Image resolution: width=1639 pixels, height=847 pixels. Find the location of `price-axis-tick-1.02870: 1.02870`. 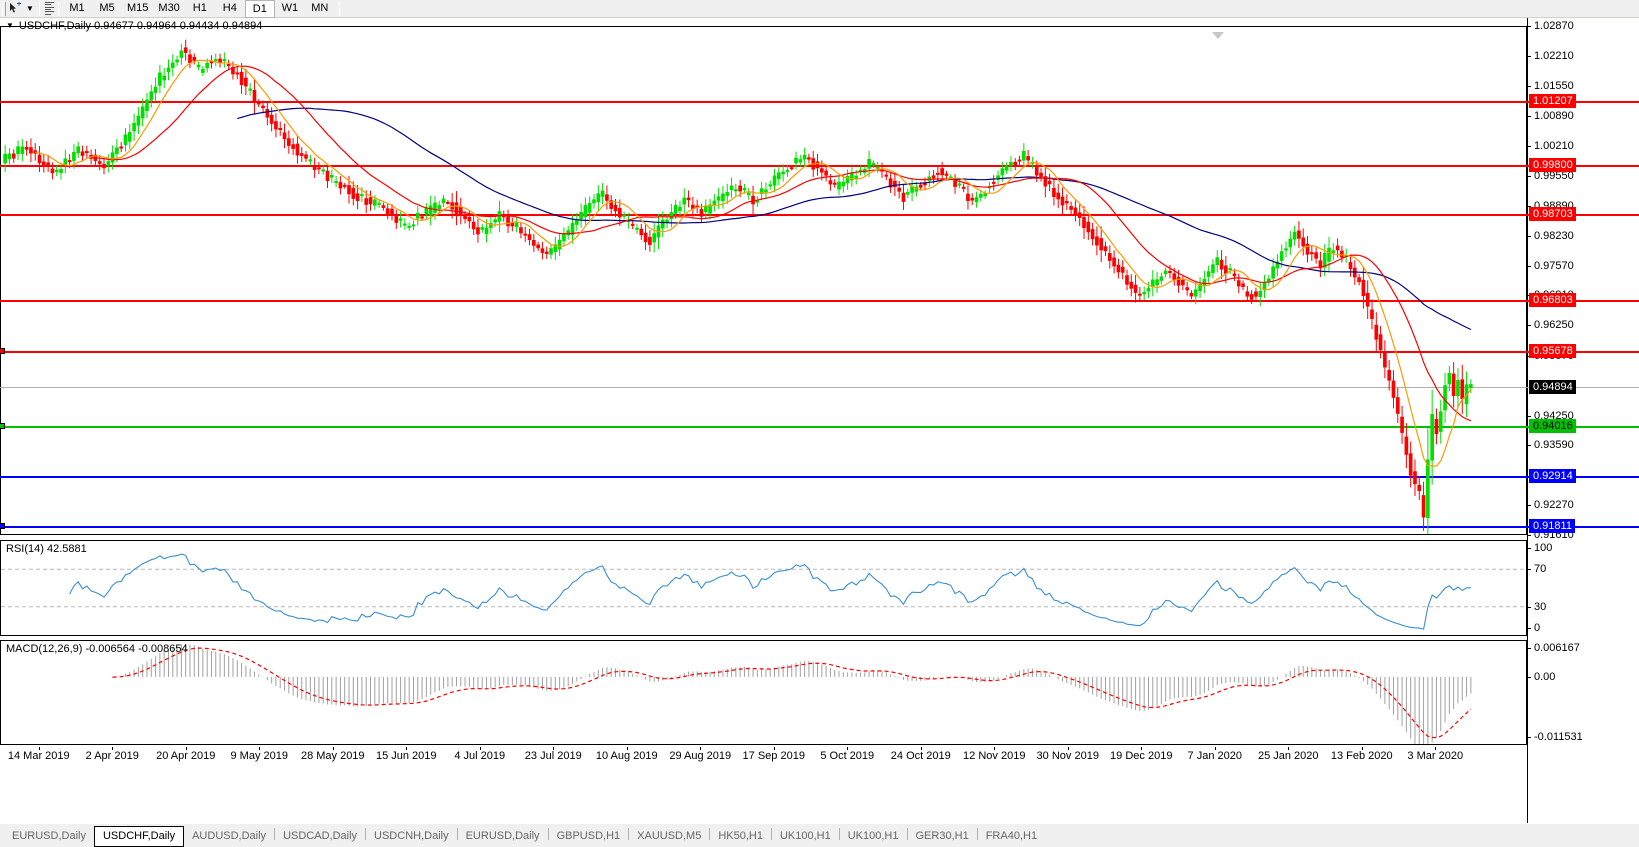

price-axis-tick-1.02870: 1.02870 is located at coordinates (1550, 26).